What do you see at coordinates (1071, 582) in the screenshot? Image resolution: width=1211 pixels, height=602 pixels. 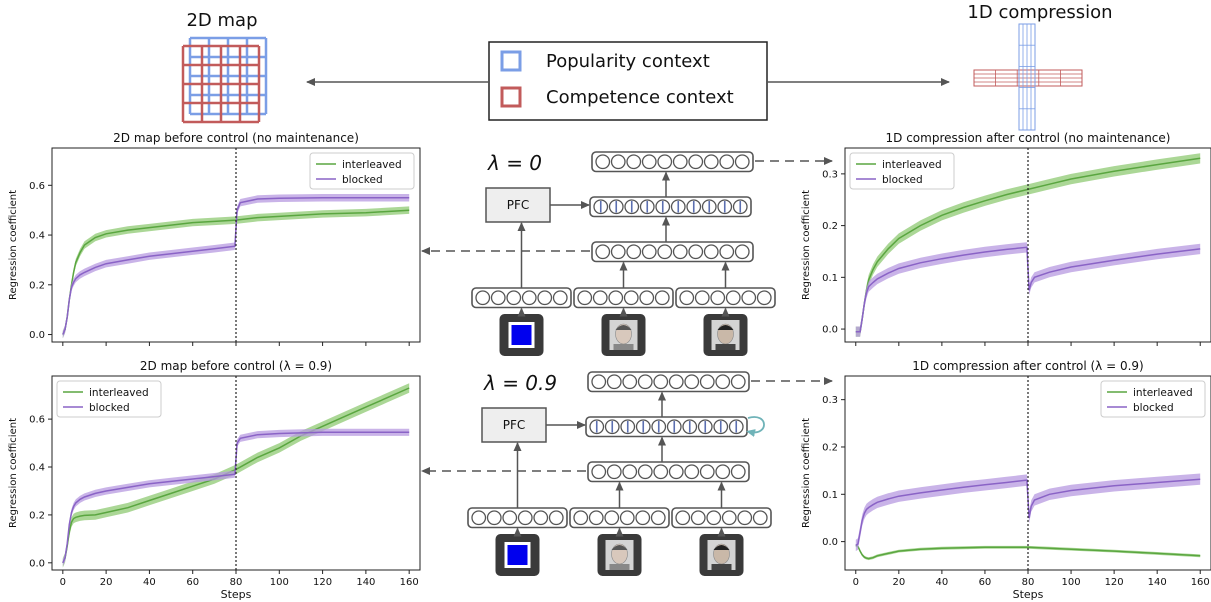 I see `x-tick-label: 100` at bounding box center [1071, 582].